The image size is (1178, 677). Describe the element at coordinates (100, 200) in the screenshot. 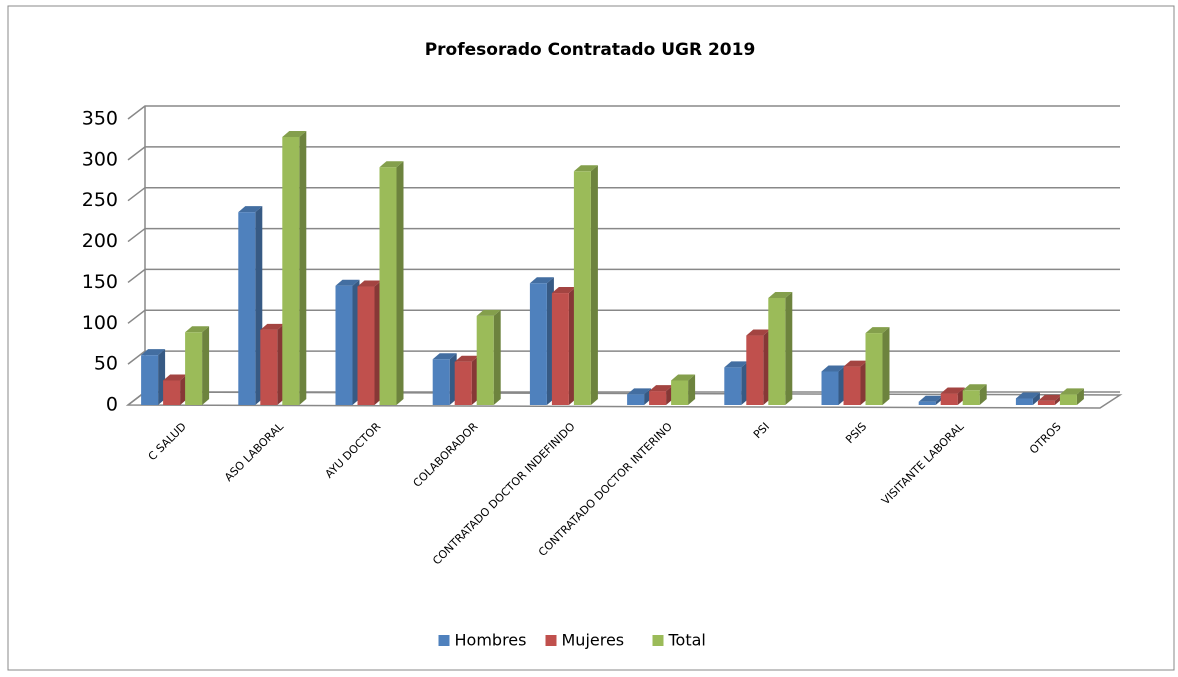

I see `y-tick-label: 250` at that location.